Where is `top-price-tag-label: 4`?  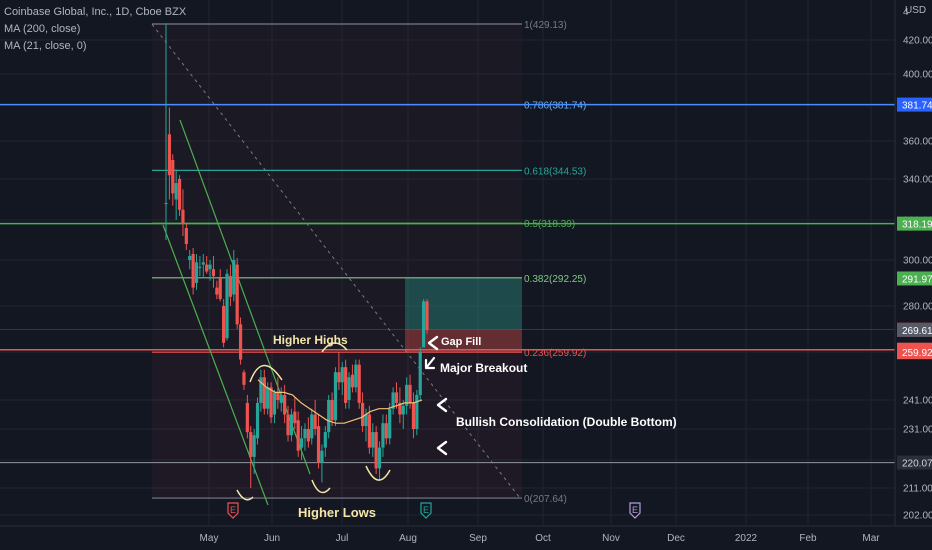
top-price-tag-label: 4 is located at coordinates (906, 12).